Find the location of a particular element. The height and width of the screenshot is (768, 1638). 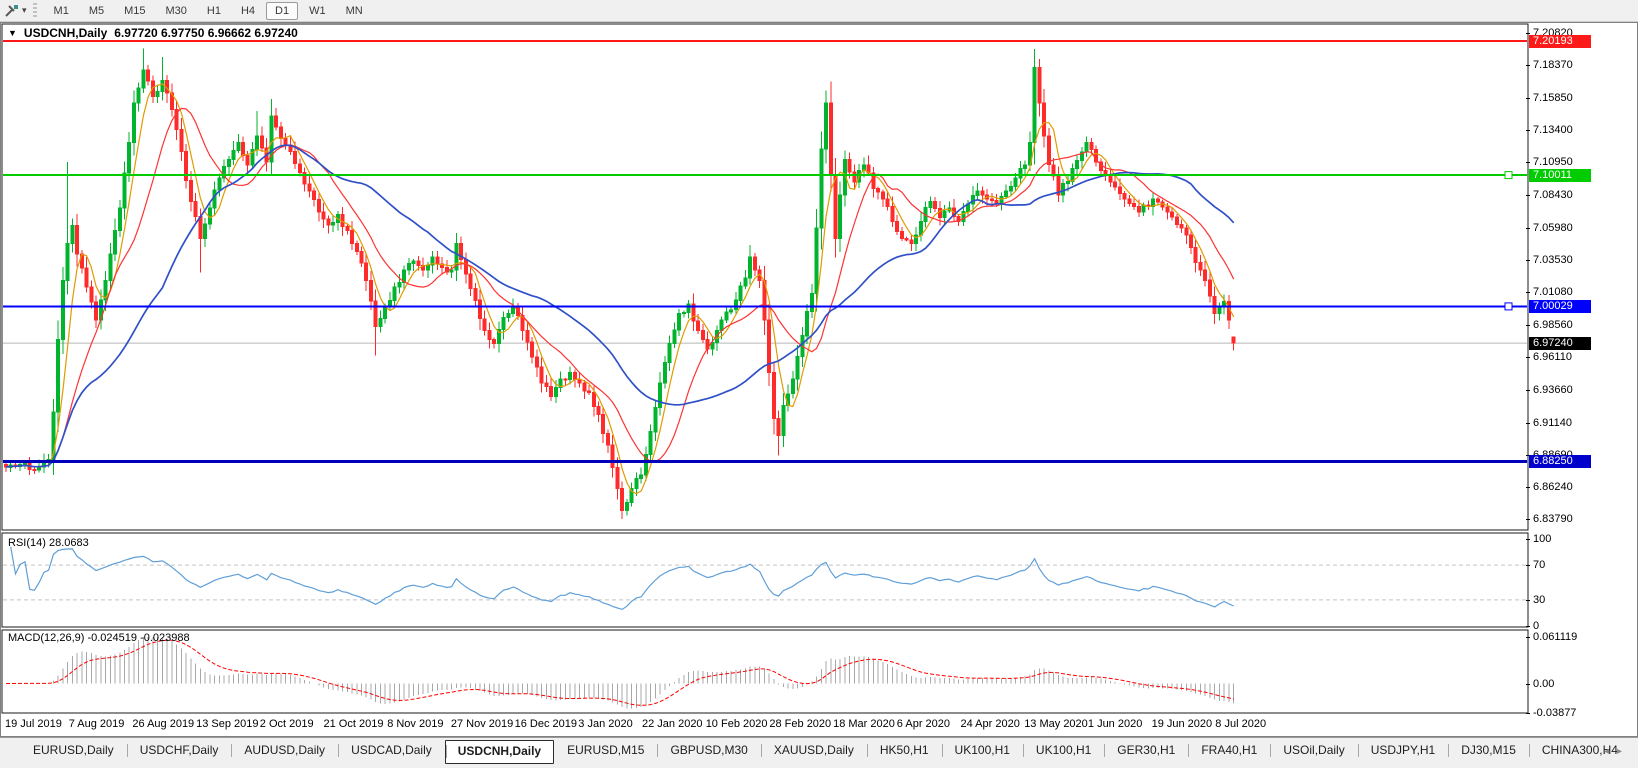

tab-usdcad-daily: USDCAD,Daily is located at coordinates (391, 750).